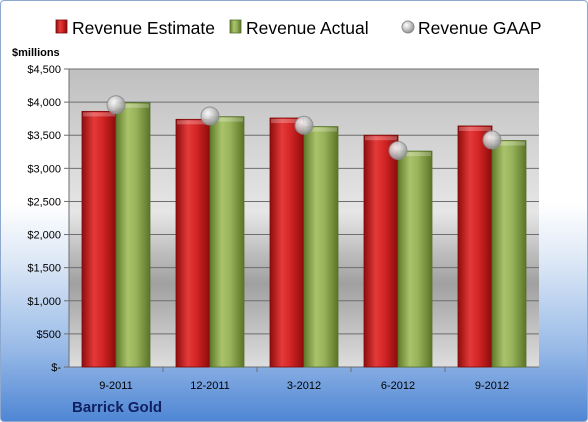 This screenshot has width=588, height=422. What do you see at coordinates (44, 236) in the screenshot?
I see `y-tick-label: $2,000` at bounding box center [44, 236].